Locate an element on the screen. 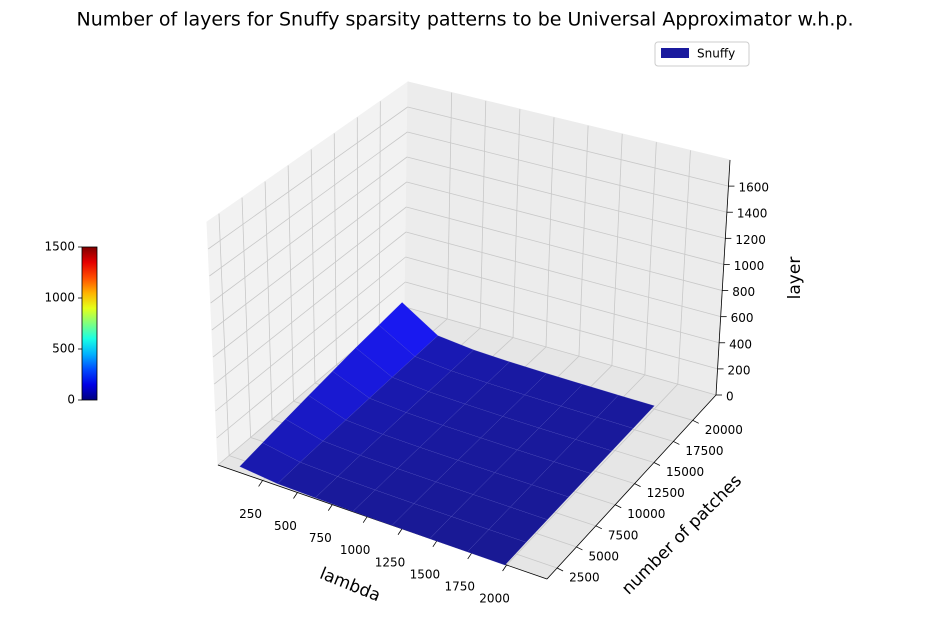  z-tick-label: 400 is located at coordinates (740, 344).